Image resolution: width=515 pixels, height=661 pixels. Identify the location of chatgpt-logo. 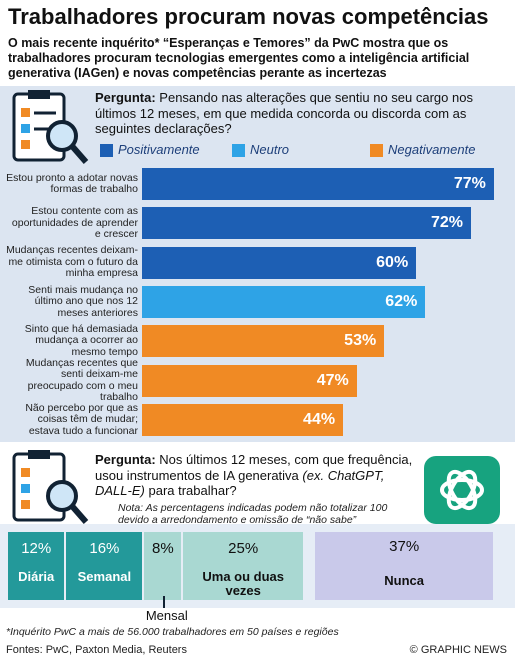
(462, 490).